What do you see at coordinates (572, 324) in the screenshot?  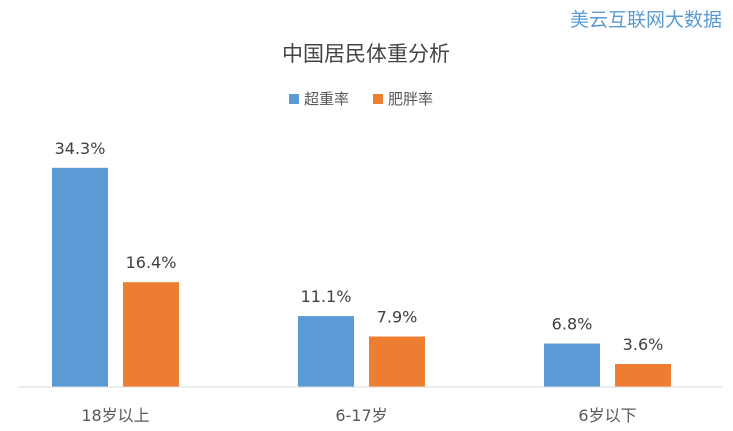 I see `data-label-2-0: 6.8%` at bounding box center [572, 324].